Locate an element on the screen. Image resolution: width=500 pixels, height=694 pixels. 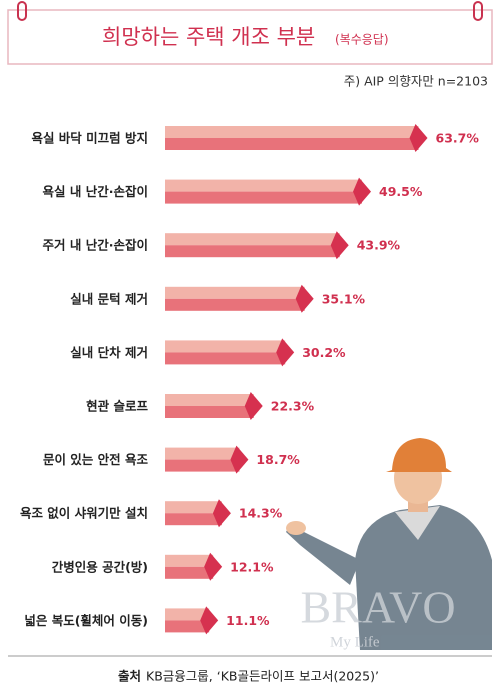
category-label: 실내 단차 제거 is located at coordinates (109, 352).